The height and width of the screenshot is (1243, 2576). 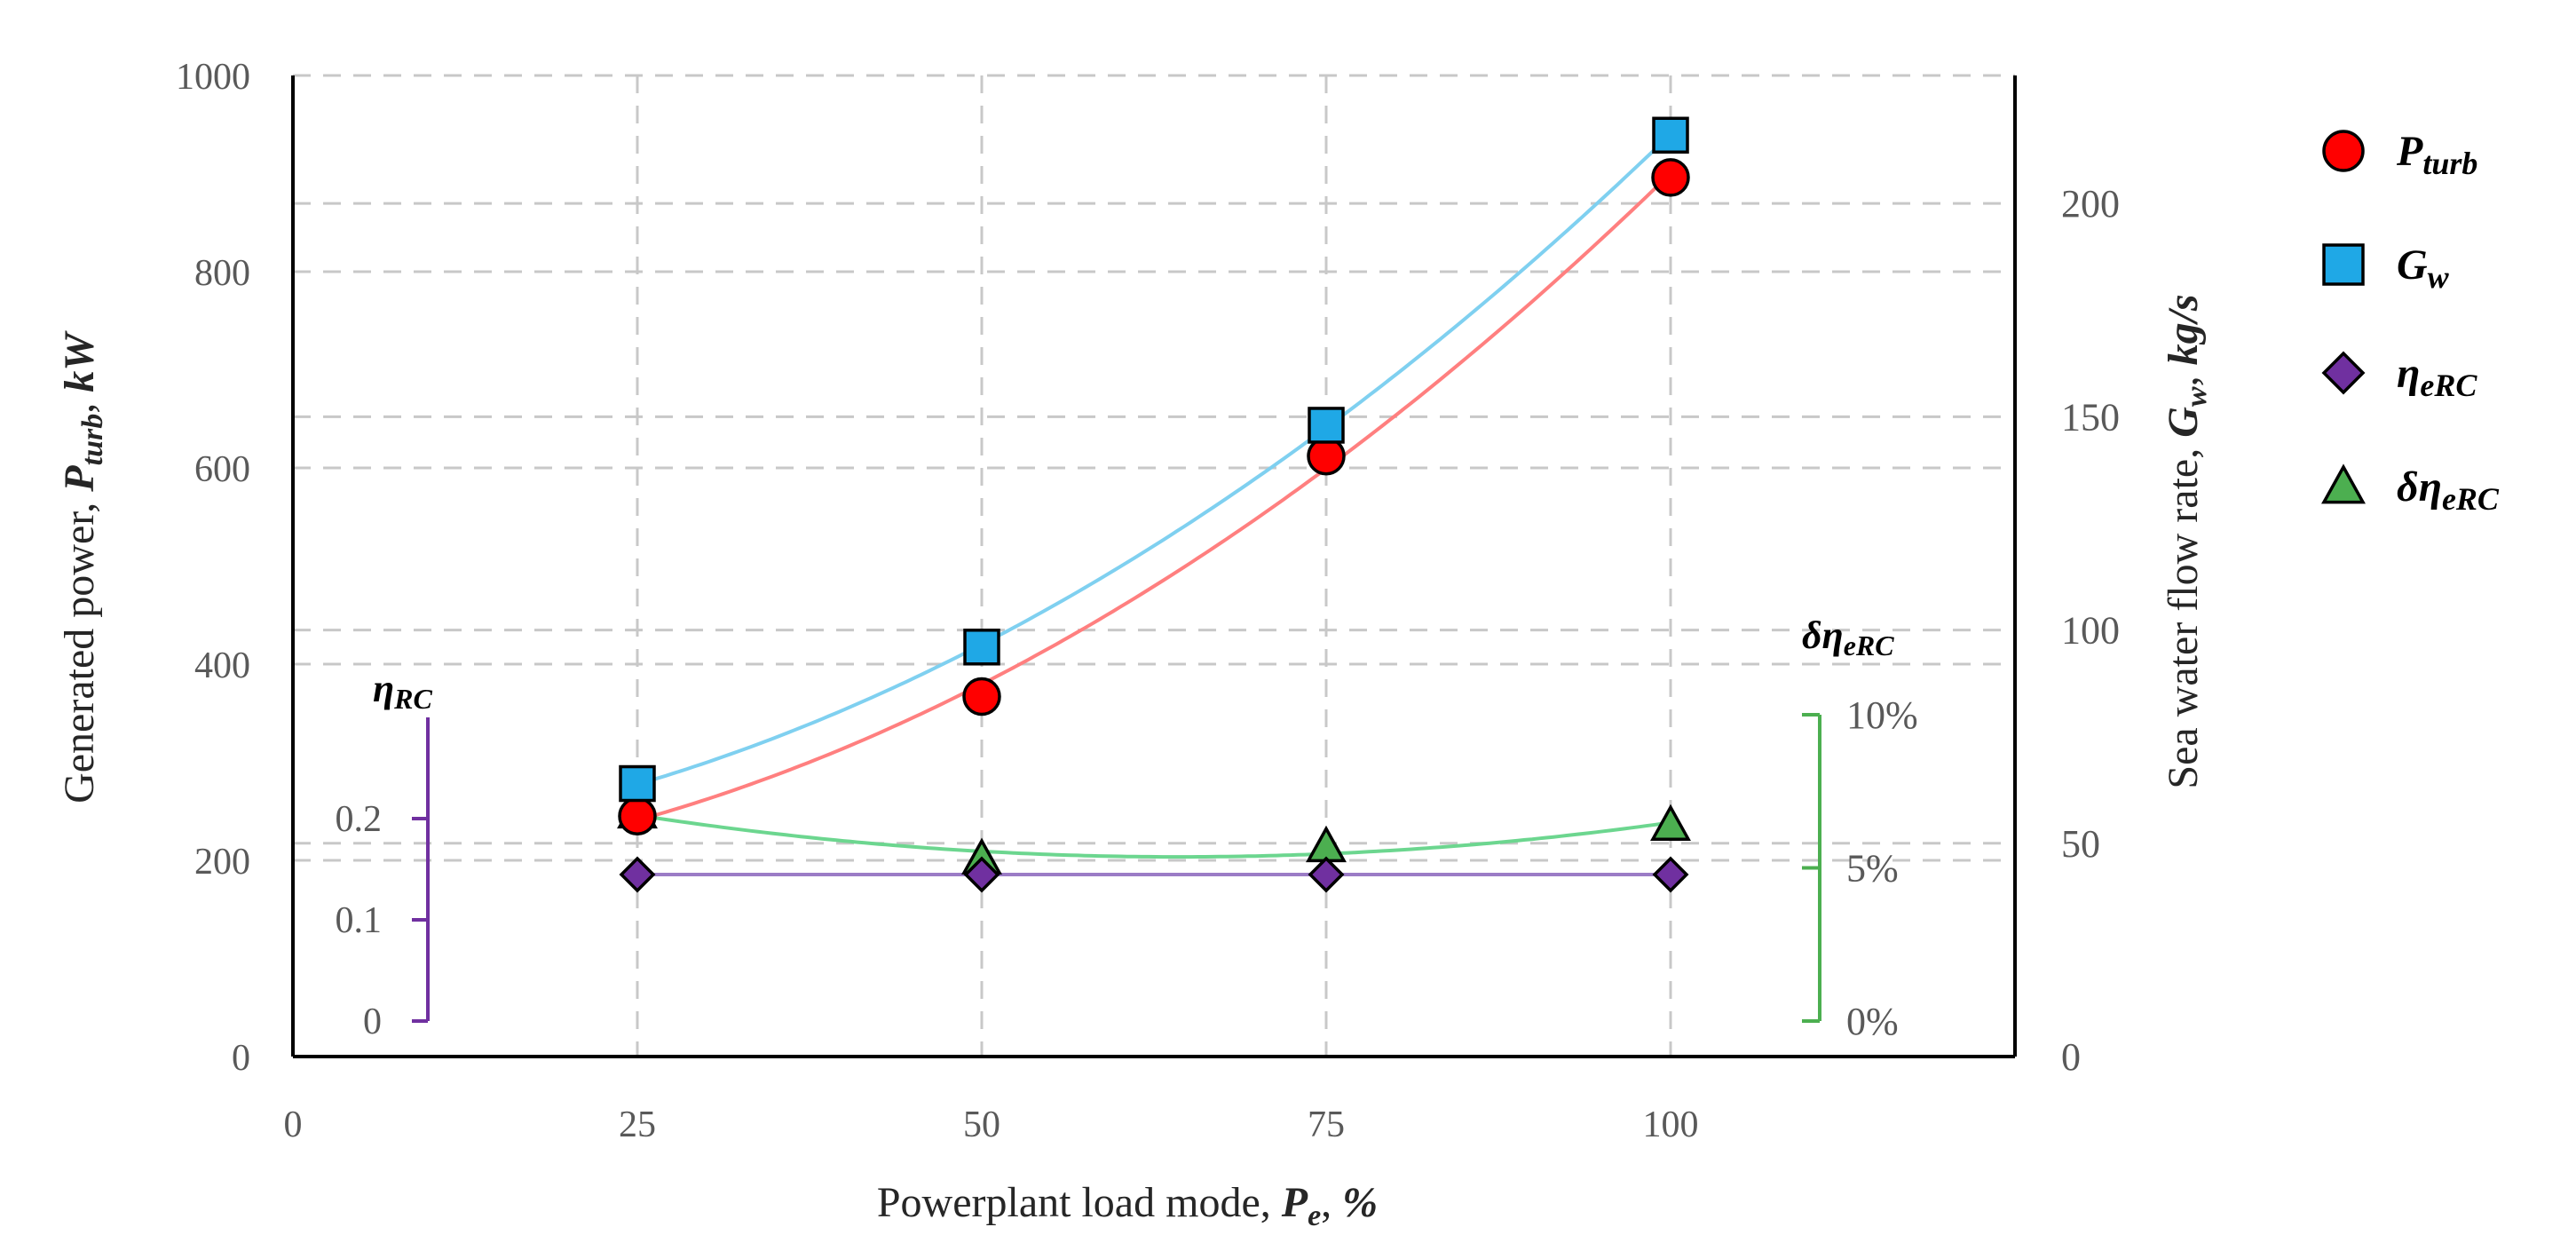 I want to click on delta-tick-label: 0%, so click(x=1872, y=1021).